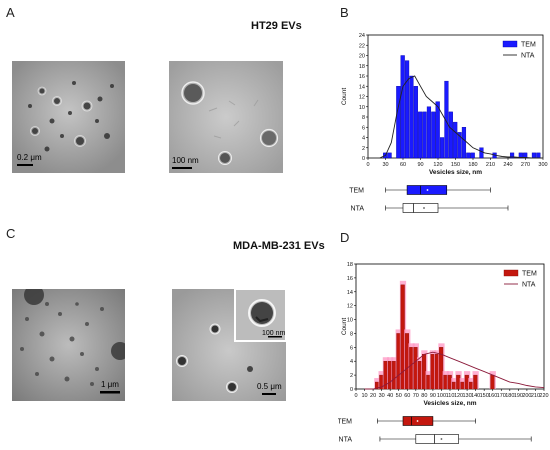  Describe the element at coordinates (525, 165) in the screenshot. I see `x-tick-label: 270` at that location.